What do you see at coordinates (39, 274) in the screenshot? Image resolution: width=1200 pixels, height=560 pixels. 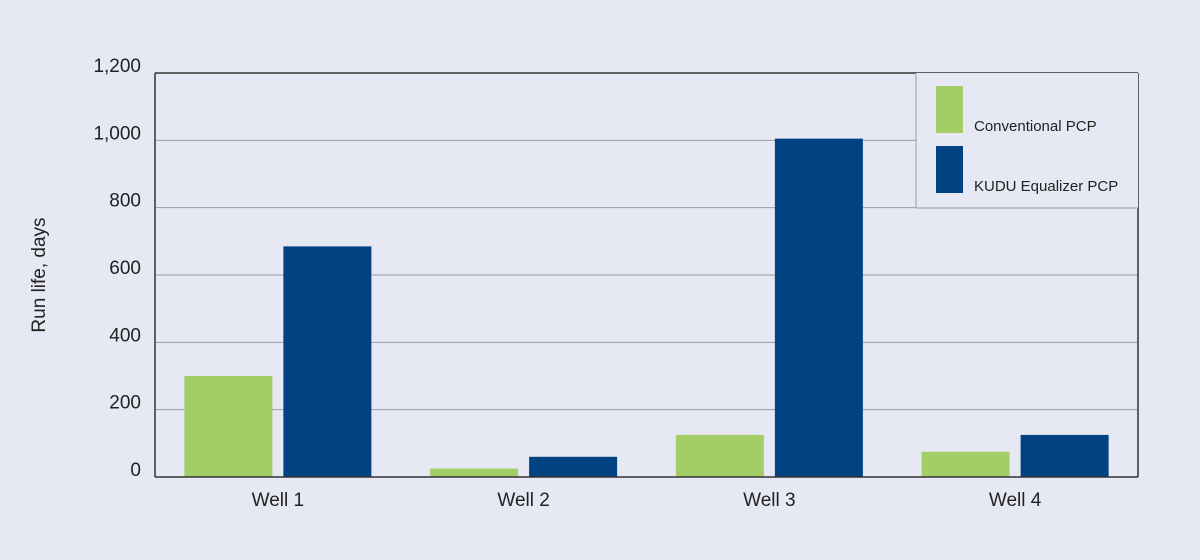 I see `y-axis-label: Run life, days` at bounding box center [39, 274].